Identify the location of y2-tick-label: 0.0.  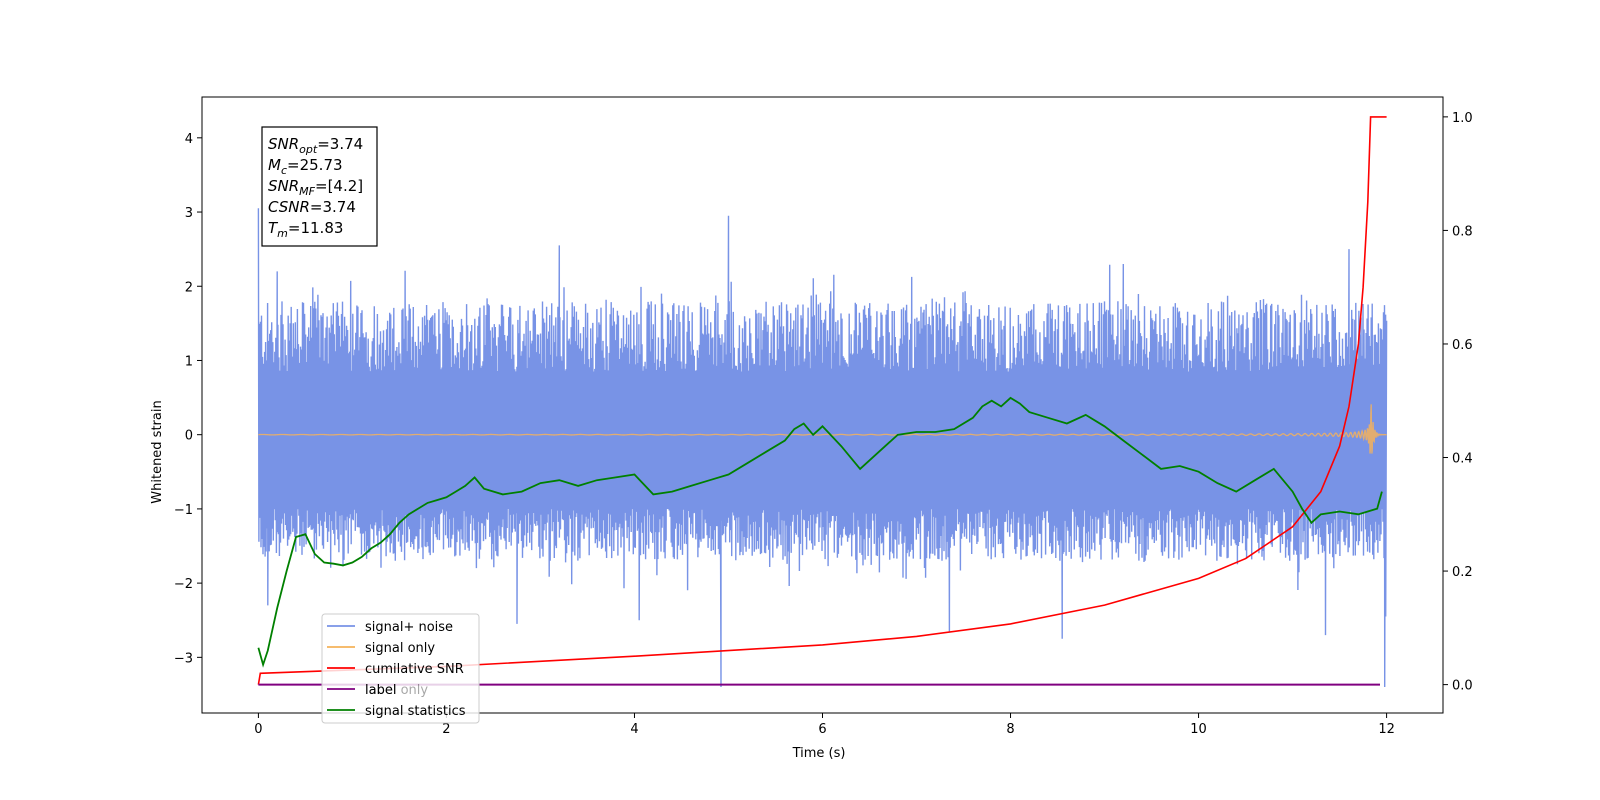
(1462, 686).